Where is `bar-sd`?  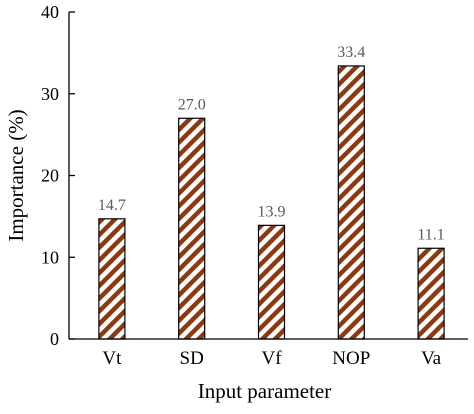 bar-sd is located at coordinates (192, 228).